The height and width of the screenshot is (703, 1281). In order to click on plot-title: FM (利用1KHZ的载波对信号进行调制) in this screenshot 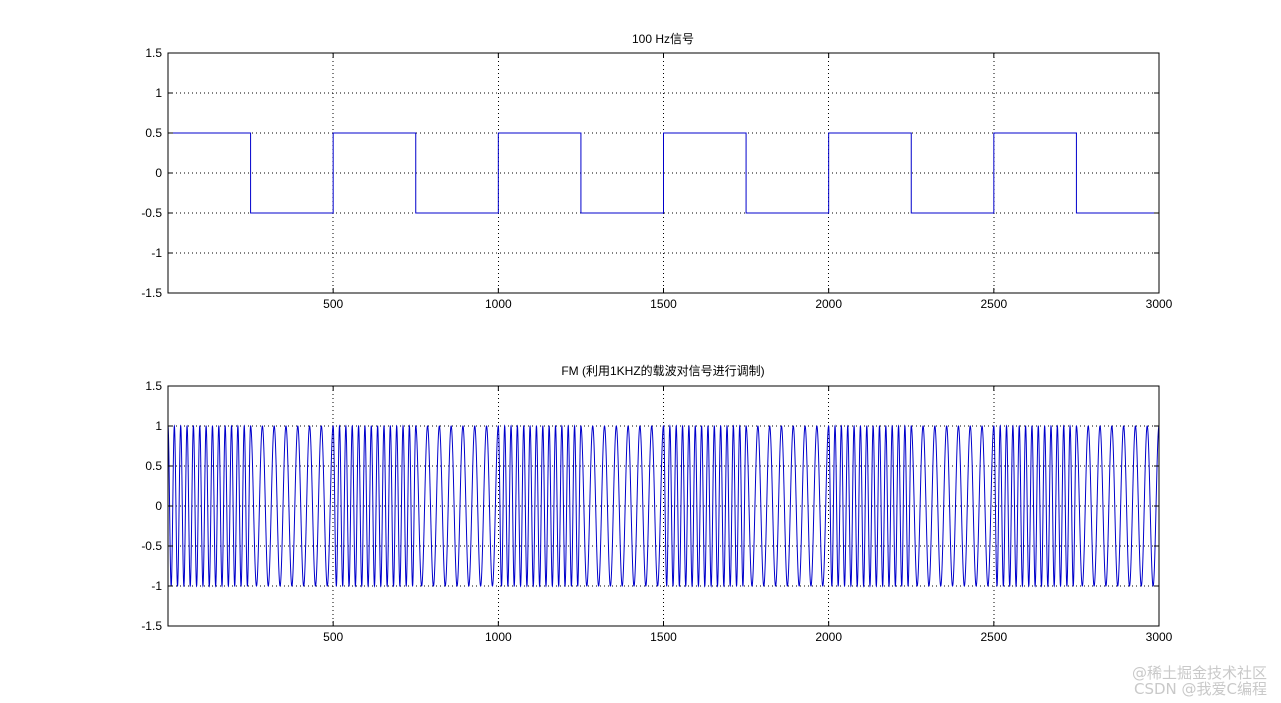, I will do `click(662, 370)`.